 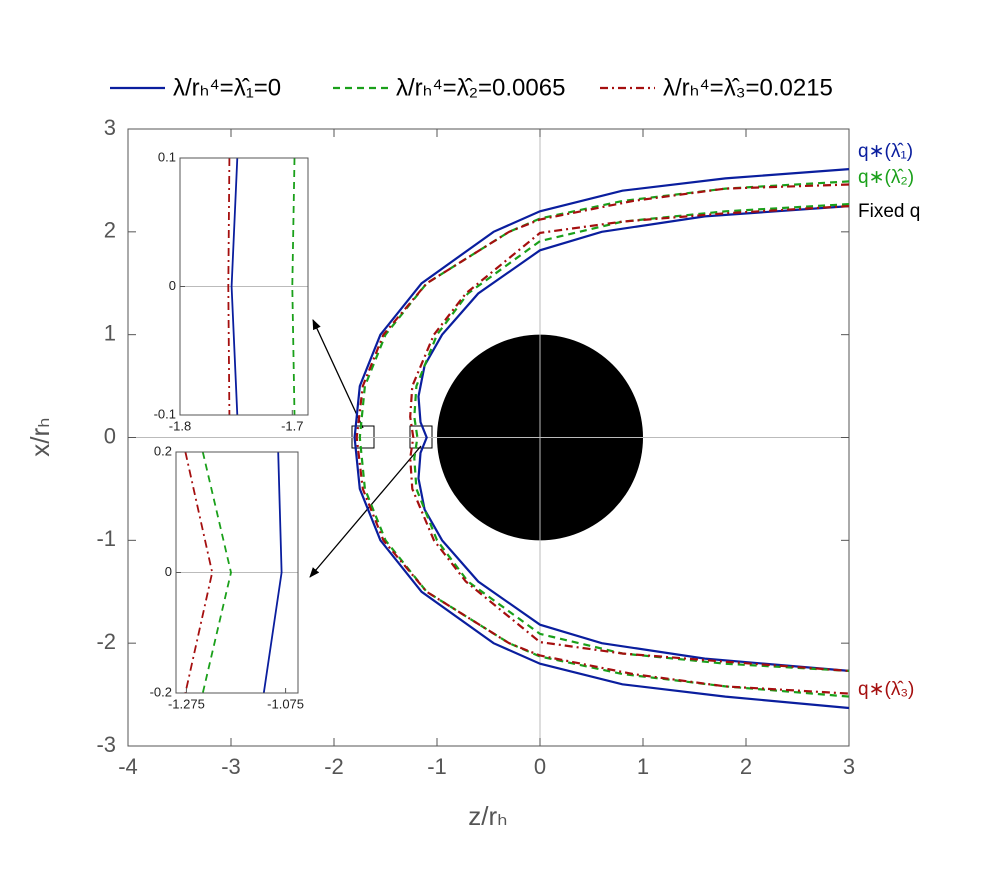 I want to click on annotation: Fixed q, so click(x=889, y=211).